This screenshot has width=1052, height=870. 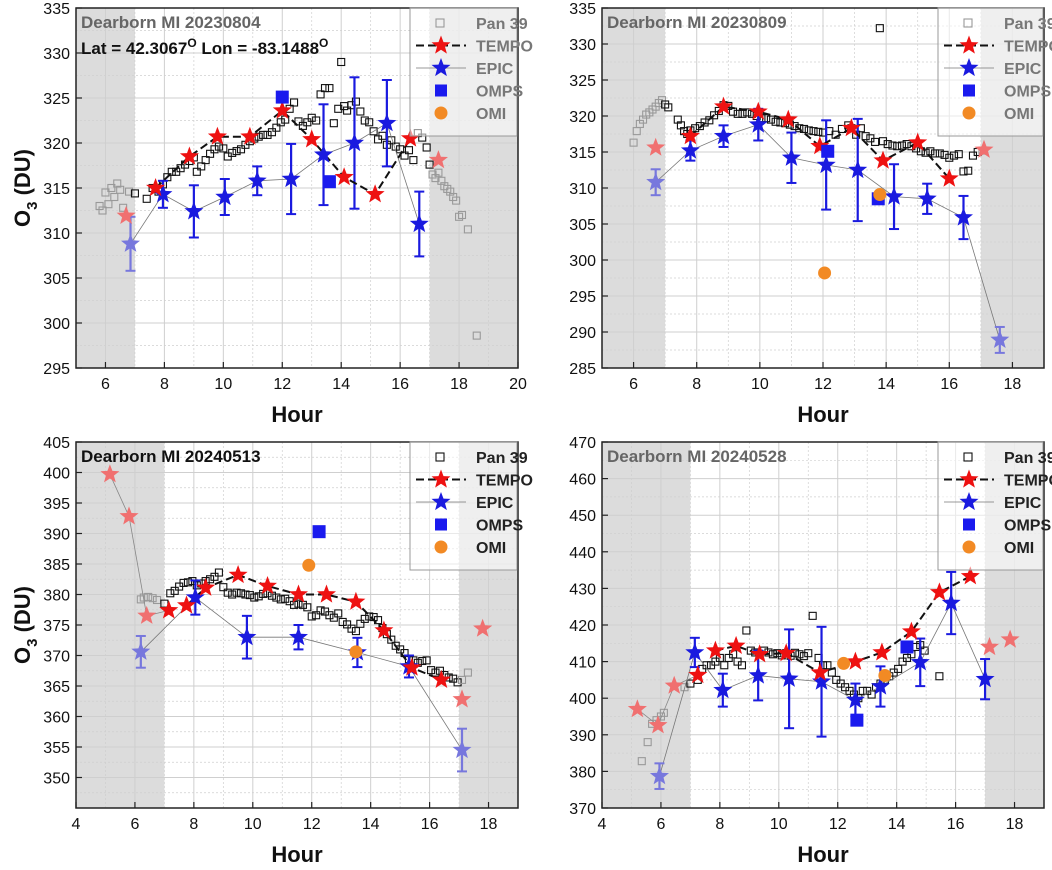 What do you see at coordinates (171, 22) in the screenshot?
I see `panel-title: Dearborn MI 20230804` at bounding box center [171, 22].